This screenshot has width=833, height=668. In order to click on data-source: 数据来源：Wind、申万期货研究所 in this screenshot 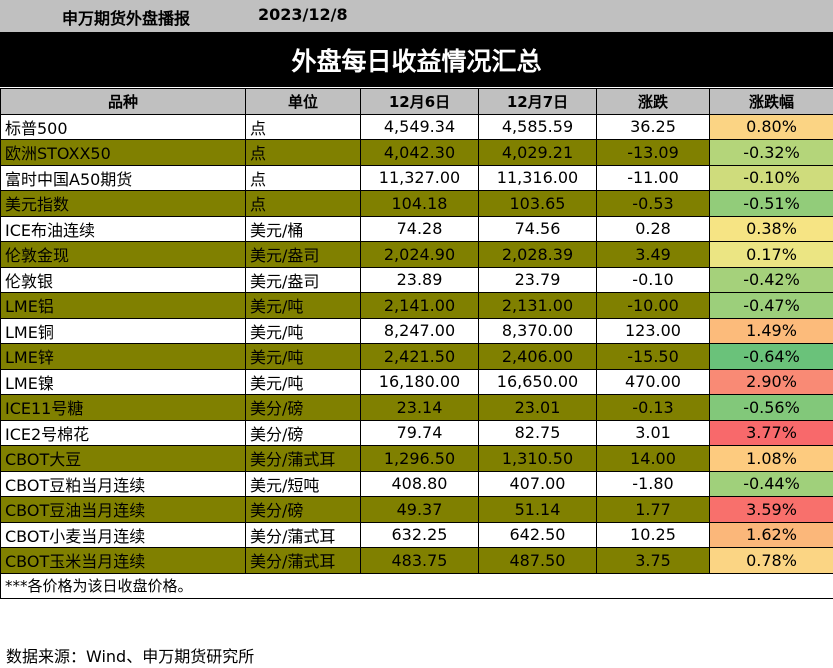, I will do `click(130, 656)`.